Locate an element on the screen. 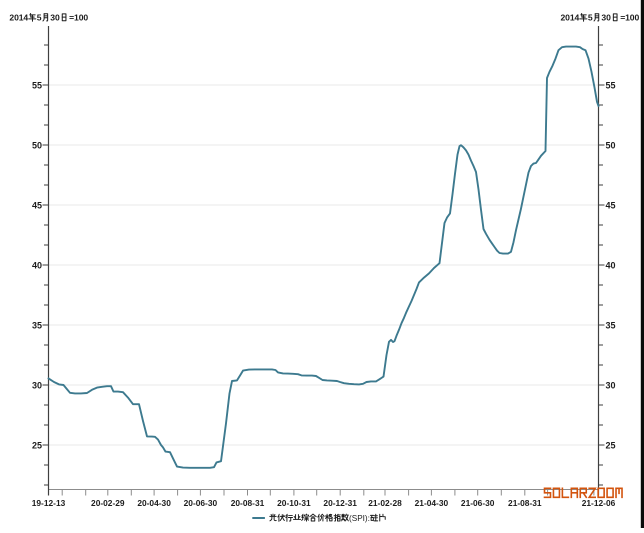 The height and width of the screenshot is (533, 644). svg-text: 21-06-30 is located at coordinates (478, 503).